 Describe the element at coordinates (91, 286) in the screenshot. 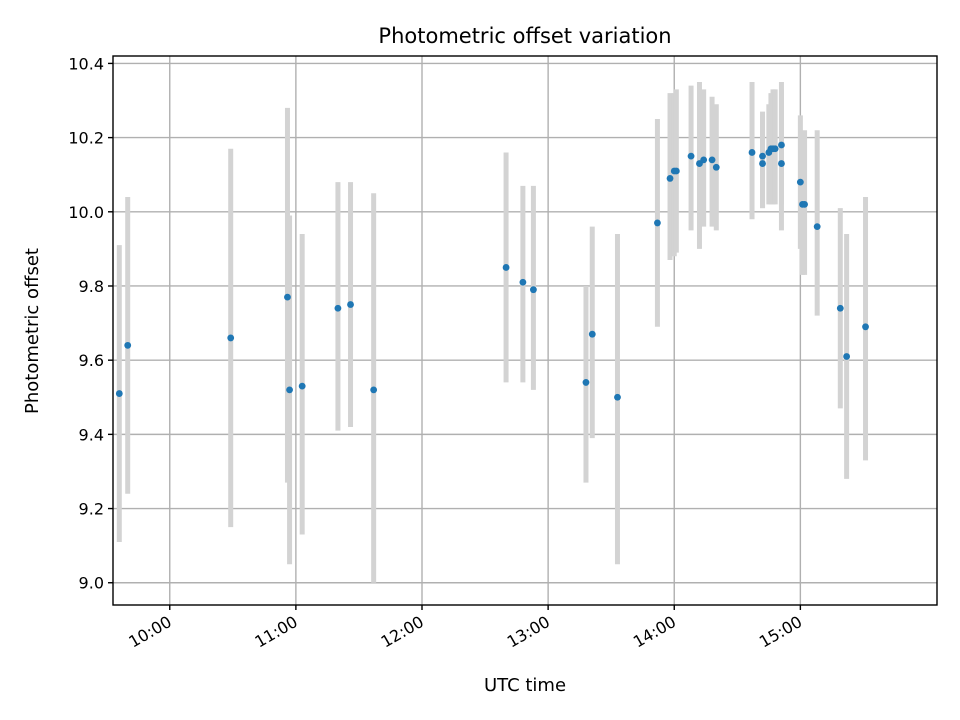

I see `y-tick-label: 9.8` at that location.